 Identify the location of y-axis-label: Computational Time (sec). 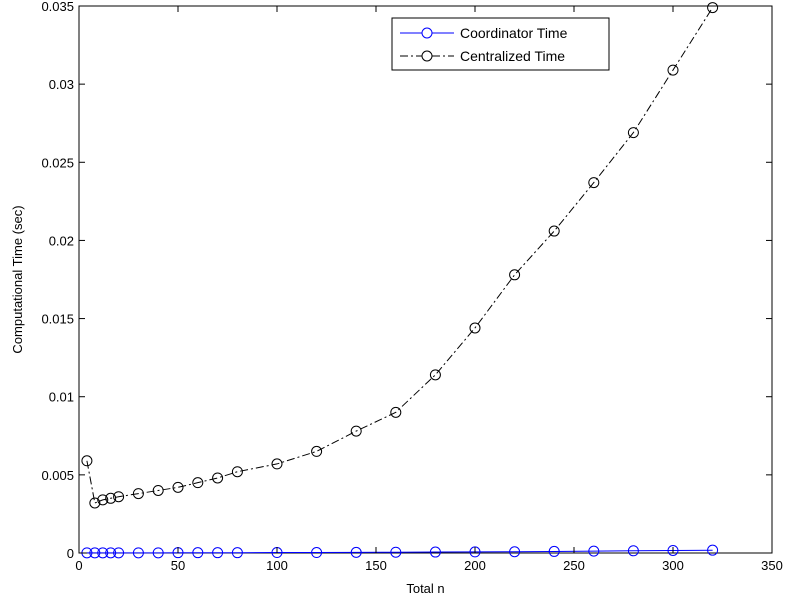
(17, 279).